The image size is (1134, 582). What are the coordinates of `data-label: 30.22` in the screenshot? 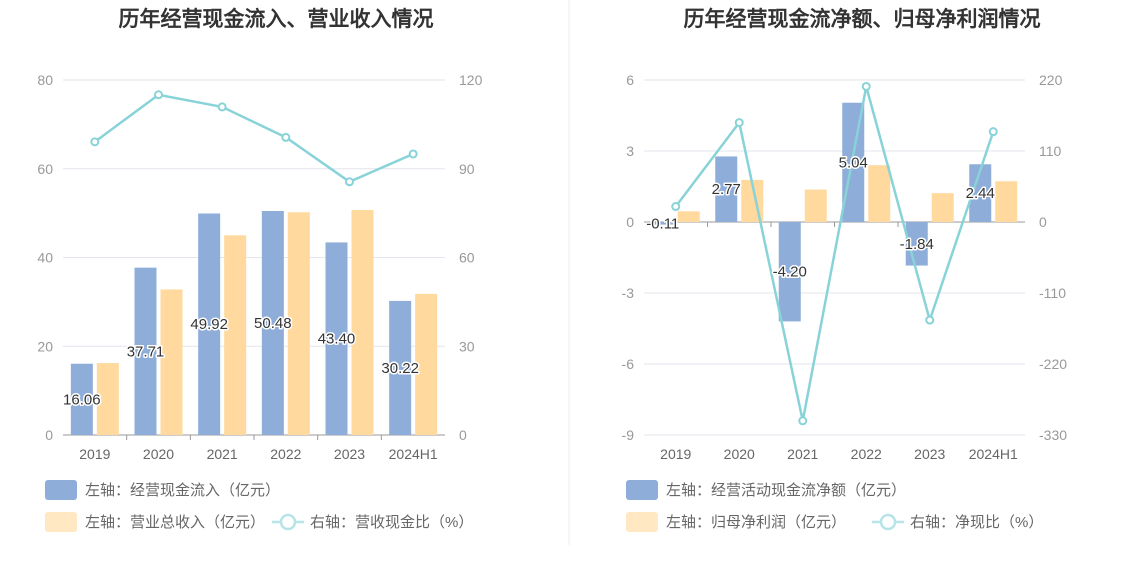 It's located at (400, 368).